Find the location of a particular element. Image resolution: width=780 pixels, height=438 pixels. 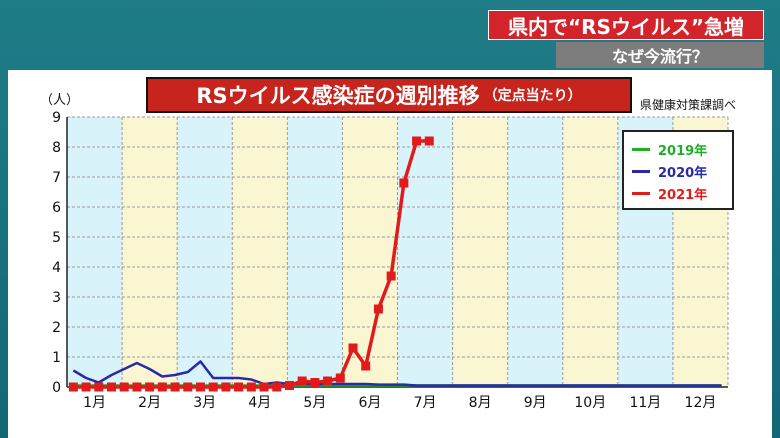

subhead-text: なぜ今流行？ is located at coordinates (659, 56).